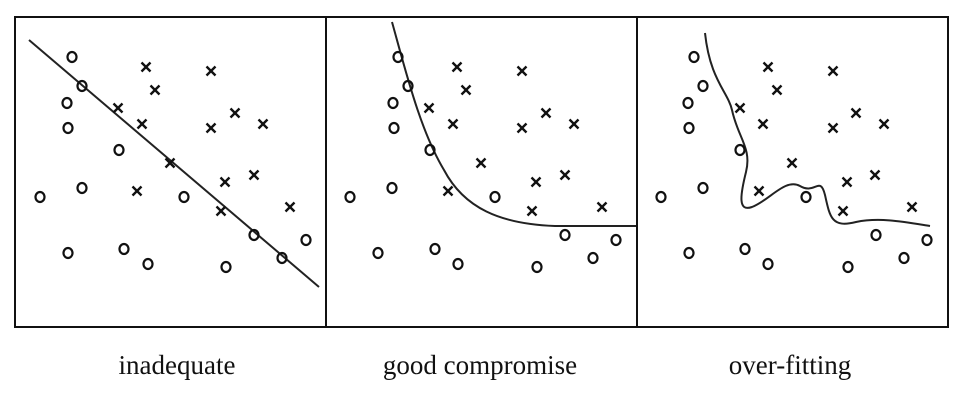 The image size is (967, 401). What do you see at coordinates (514, 124) in the screenshot?
I see `decision-boundary-smooth` at bounding box center [514, 124].